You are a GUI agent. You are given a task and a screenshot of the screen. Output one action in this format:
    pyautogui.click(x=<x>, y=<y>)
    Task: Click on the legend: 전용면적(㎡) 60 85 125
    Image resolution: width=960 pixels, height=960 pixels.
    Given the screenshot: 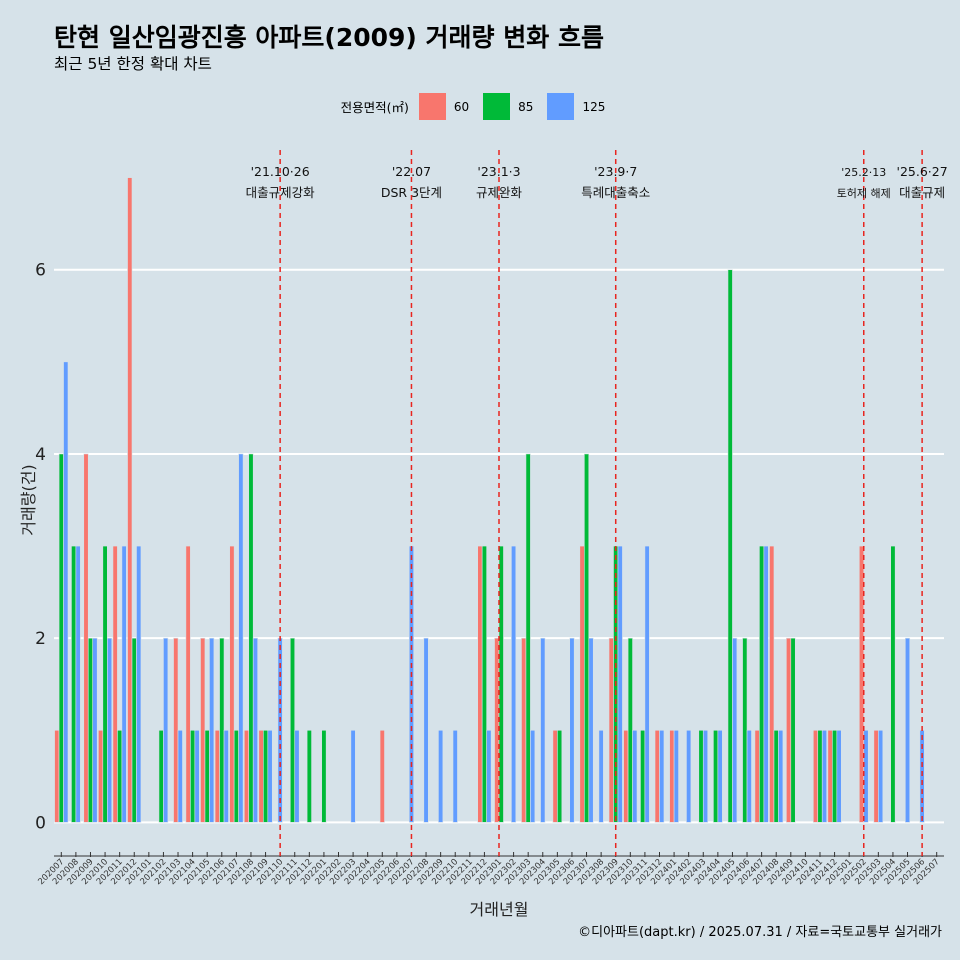 What is the action you would take?
    pyautogui.click(x=480, y=106)
    